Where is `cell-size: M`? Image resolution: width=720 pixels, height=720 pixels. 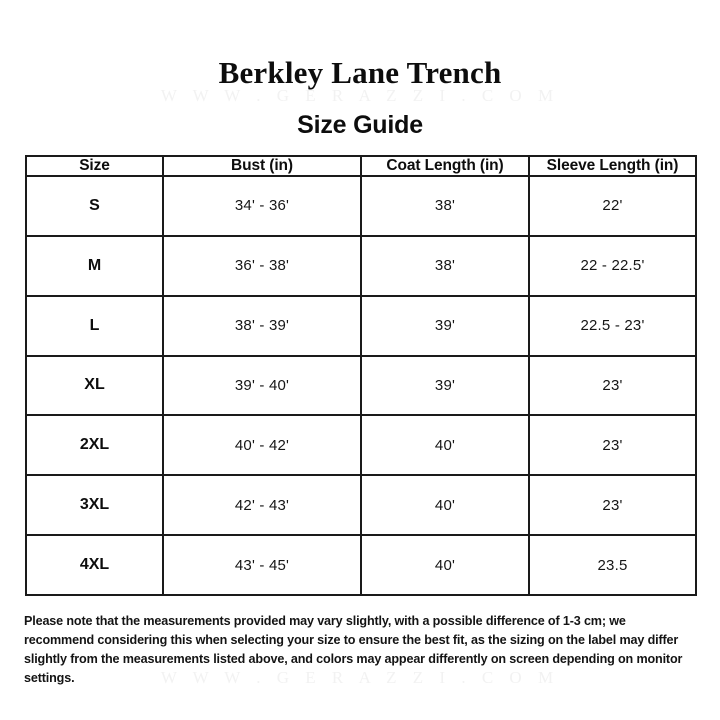
cell-size: M is located at coordinates (94, 265).